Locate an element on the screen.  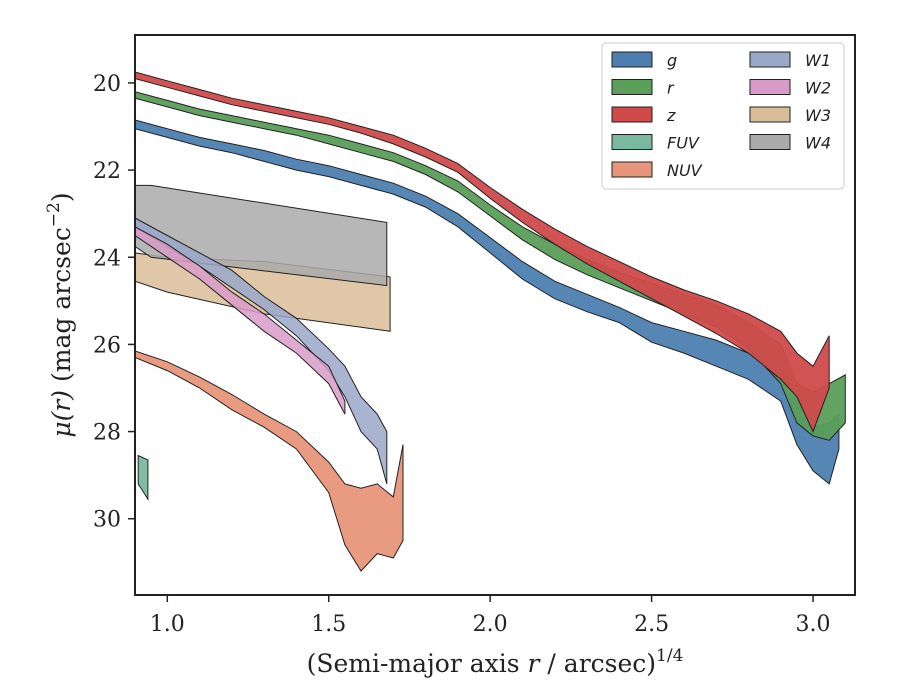
band-w1 is located at coordinates (261, 351).